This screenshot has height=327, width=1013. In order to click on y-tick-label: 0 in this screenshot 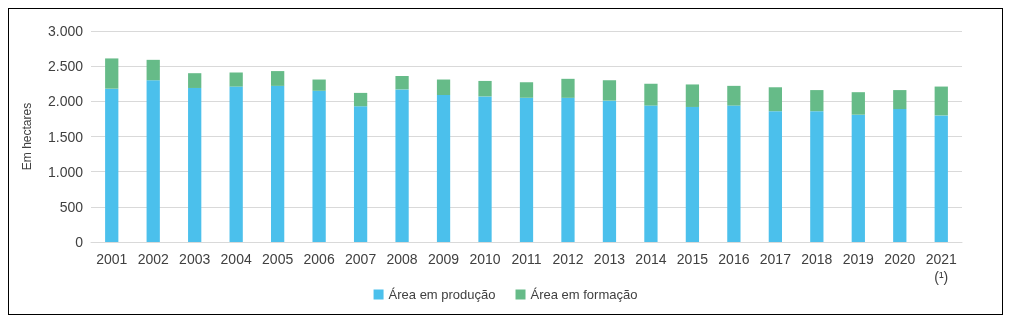, I will do `click(79, 242)`.